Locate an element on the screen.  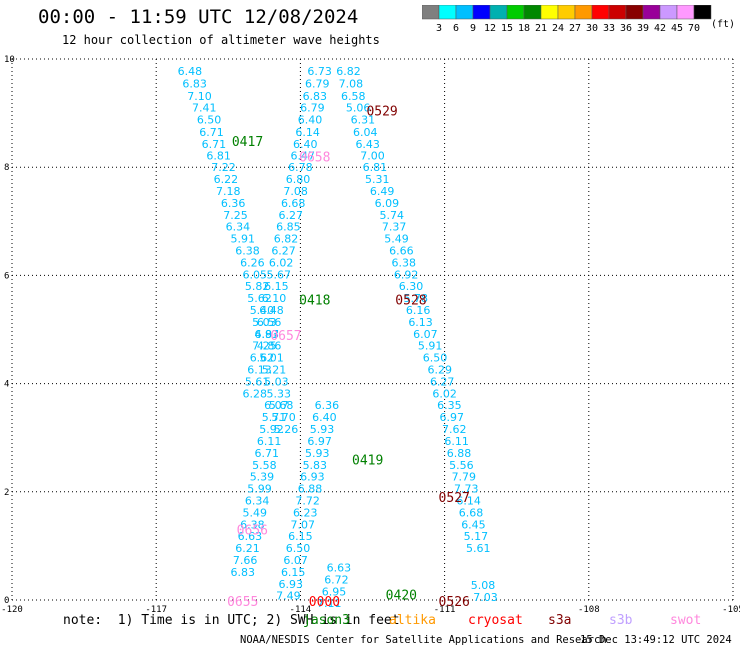
wave-height-value: 6.72 is located at coordinates (336, 579).